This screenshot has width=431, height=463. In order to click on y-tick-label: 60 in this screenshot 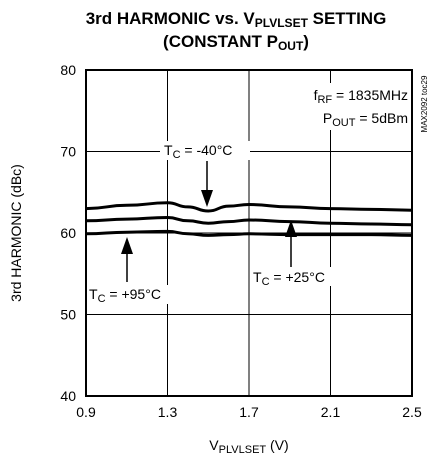, I will do `click(68, 233)`.